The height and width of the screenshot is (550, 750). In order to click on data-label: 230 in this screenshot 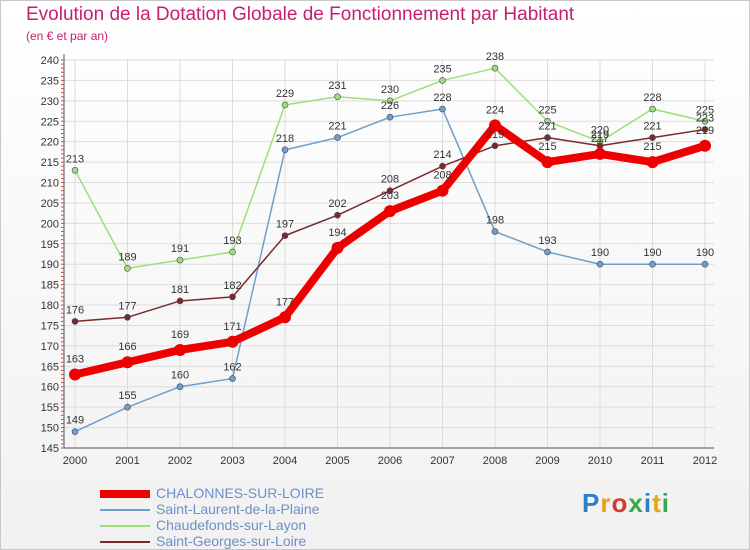, I will do `click(390, 90)`.